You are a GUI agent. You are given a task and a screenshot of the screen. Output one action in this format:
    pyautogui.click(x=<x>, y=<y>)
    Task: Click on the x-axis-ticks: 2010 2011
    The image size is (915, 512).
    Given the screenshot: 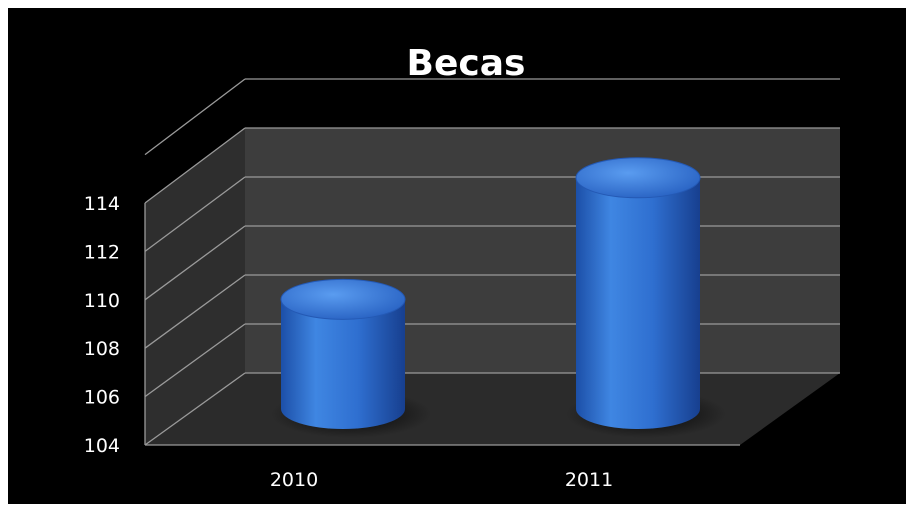 What is the action you would take?
    pyautogui.click(x=441, y=480)
    